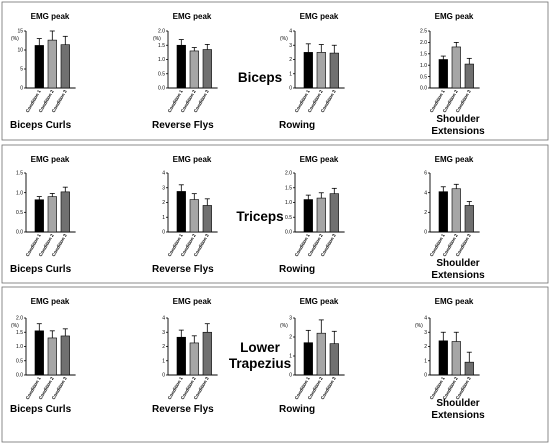 This screenshot has width=550, height=446. I want to click on chart-0-1-ytick-label: 2.0, so click(161, 32).